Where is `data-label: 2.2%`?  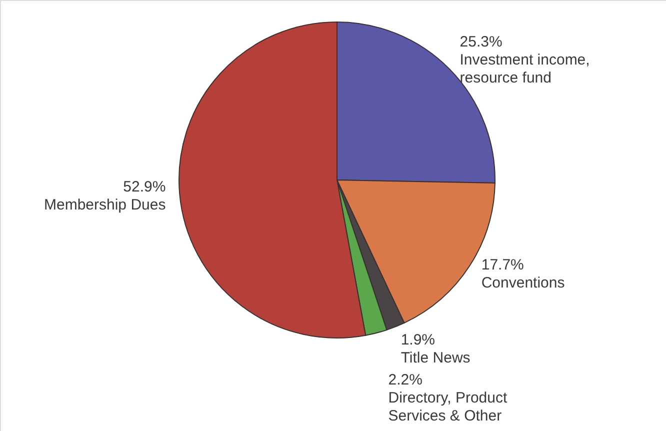
data-label: 2.2% is located at coordinates (405, 380).